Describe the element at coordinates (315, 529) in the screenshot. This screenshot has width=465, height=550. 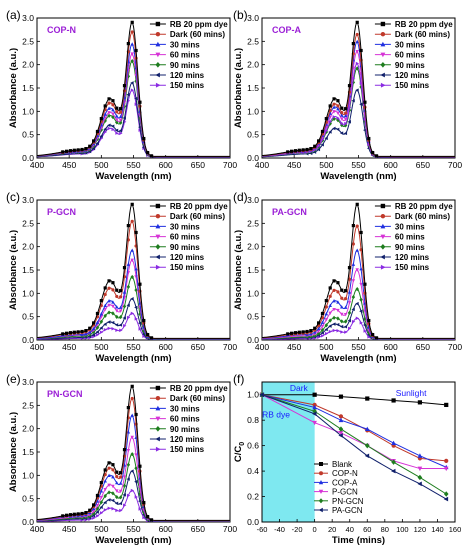
I see `x-tick-label: 0` at that location.